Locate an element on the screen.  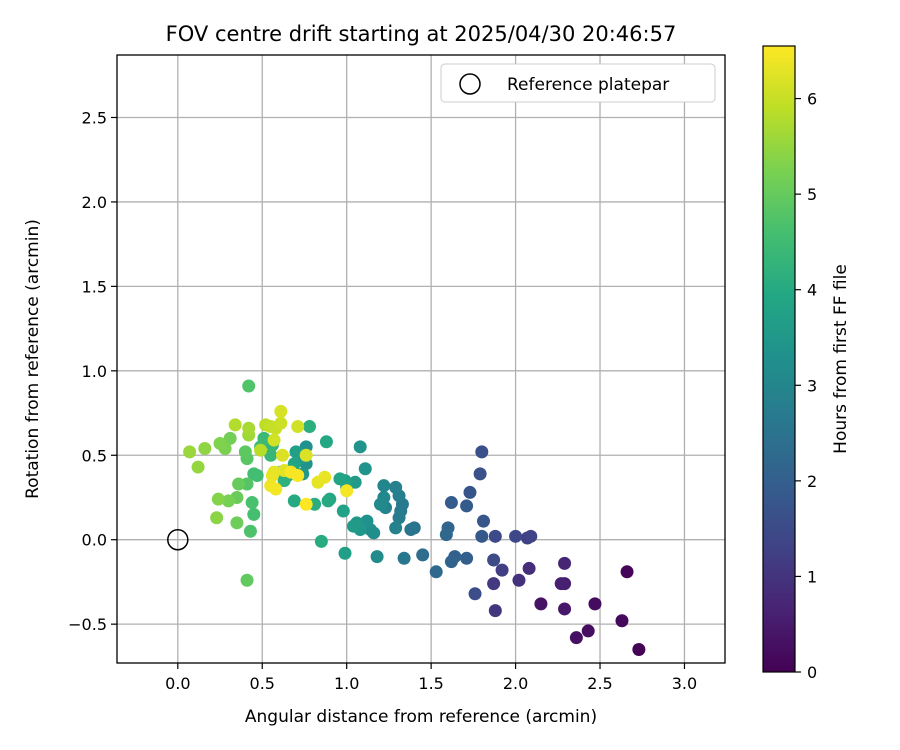
x-tick-label: 2.0 is located at coordinates (515, 683).